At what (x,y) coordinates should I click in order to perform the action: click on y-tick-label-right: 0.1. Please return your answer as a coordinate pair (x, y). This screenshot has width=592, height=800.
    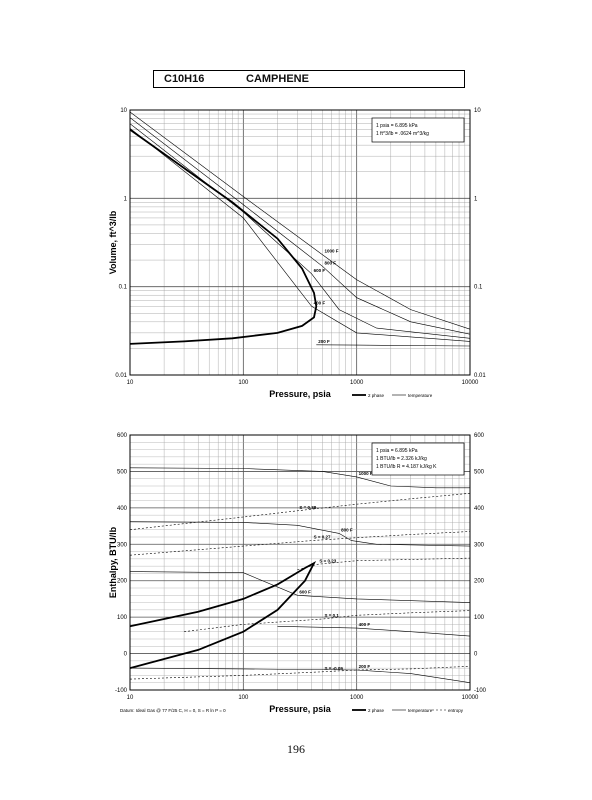
    Looking at the image, I should click on (478, 288).